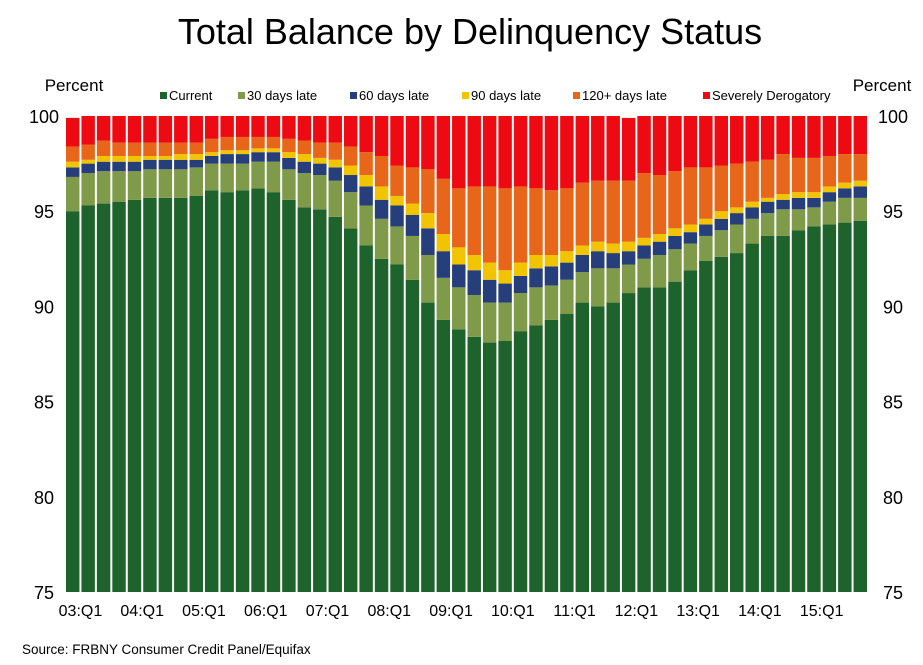 The height and width of the screenshot is (665, 923). Describe the element at coordinates (397, 354) in the screenshot. I see `bar-08-q2` at that location.